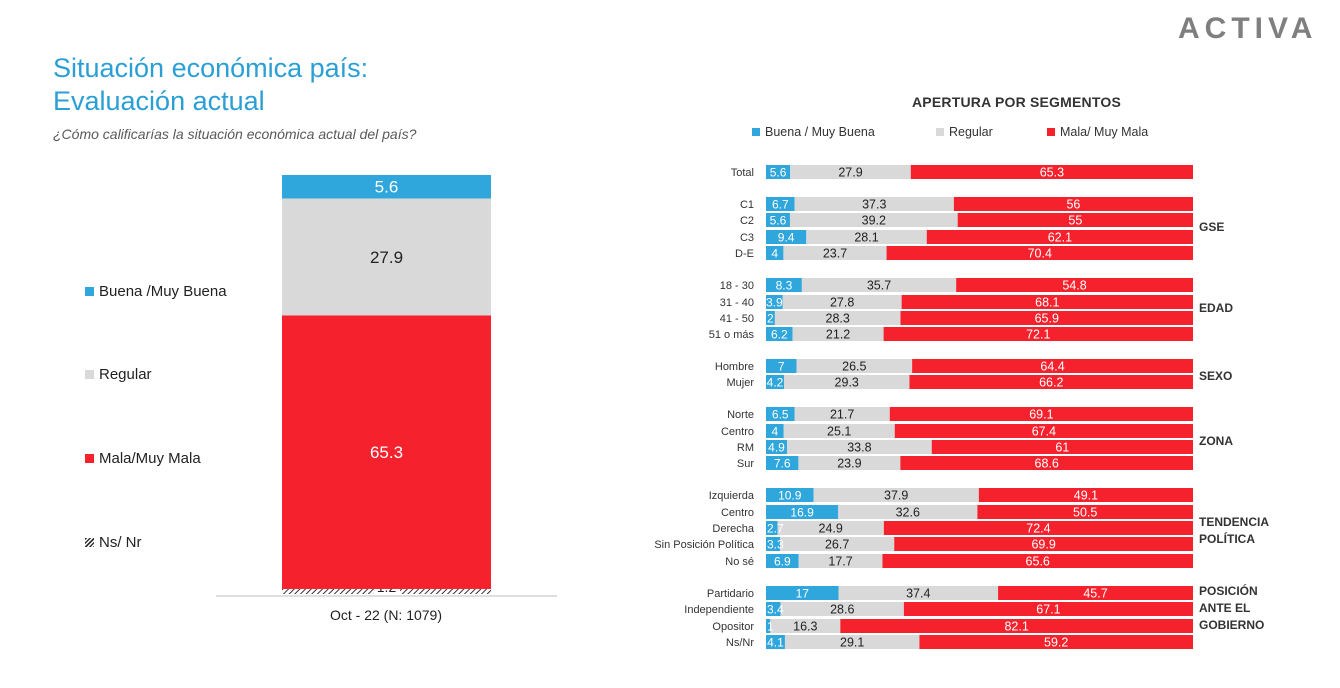 The image size is (1340, 688). I want to click on segment-group-label: POSICIÓN, so click(1228, 590).